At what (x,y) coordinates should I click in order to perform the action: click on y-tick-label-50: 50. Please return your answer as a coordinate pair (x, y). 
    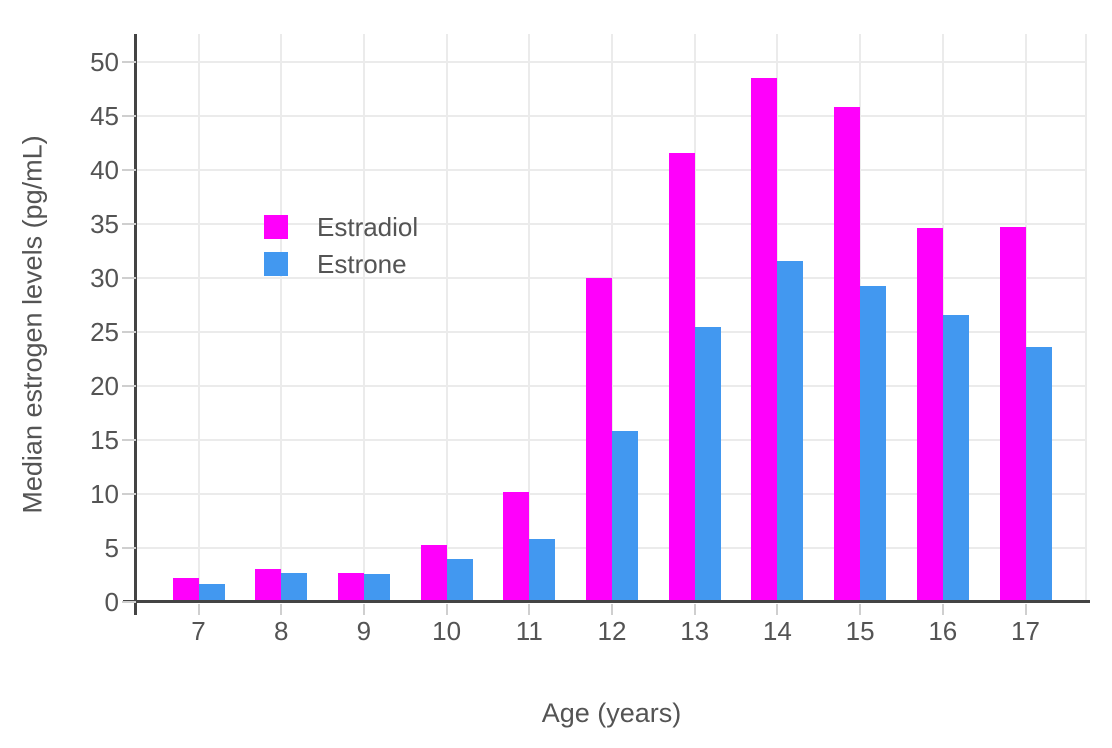
    Looking at the image, I should click on (104, 62).